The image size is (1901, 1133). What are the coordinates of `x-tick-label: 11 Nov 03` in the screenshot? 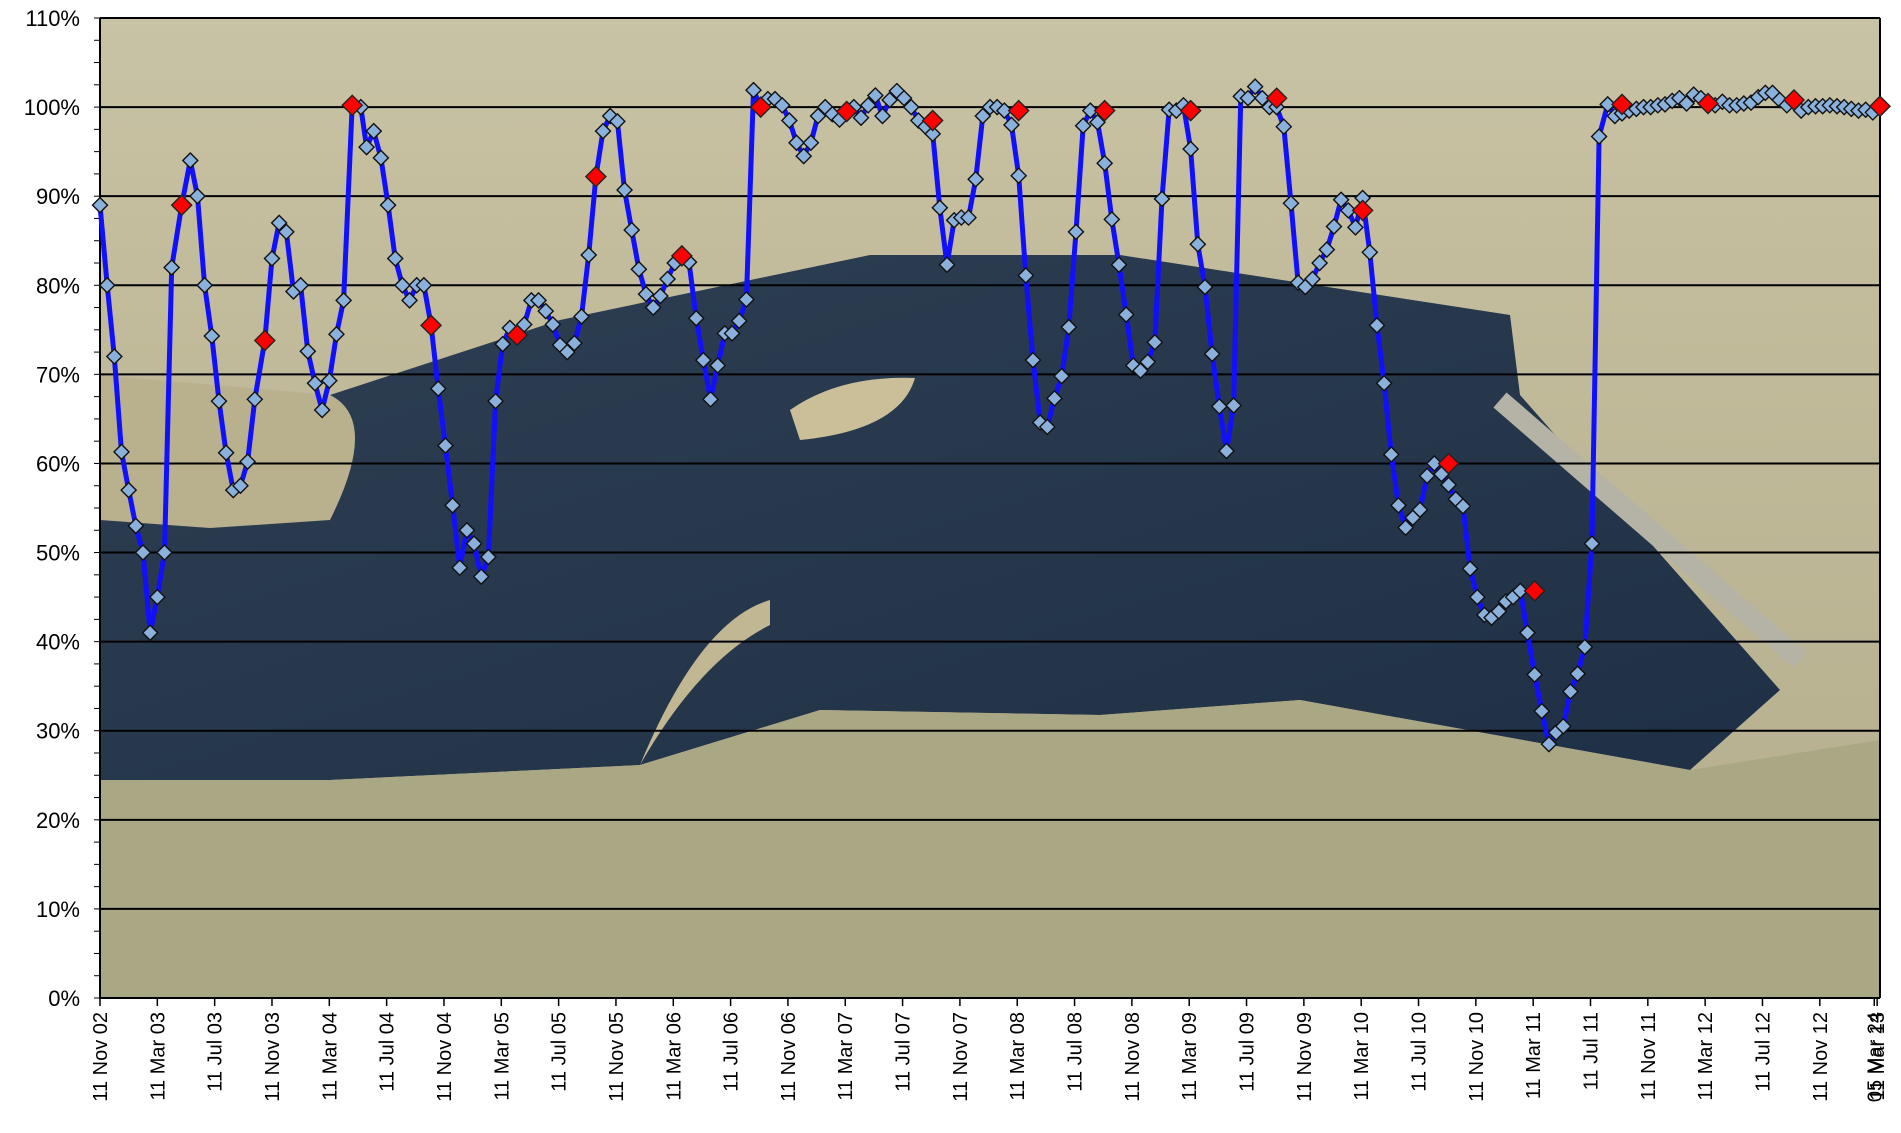 It's located at (273, 1057).